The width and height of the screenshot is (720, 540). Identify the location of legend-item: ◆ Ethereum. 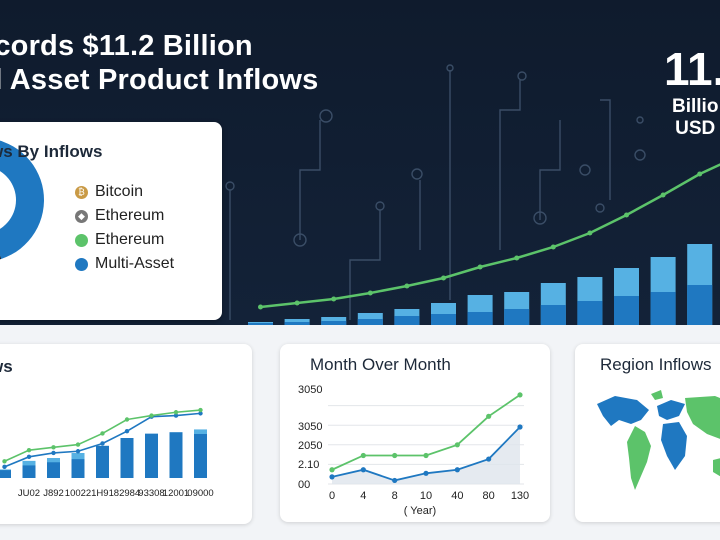
(124, 216).